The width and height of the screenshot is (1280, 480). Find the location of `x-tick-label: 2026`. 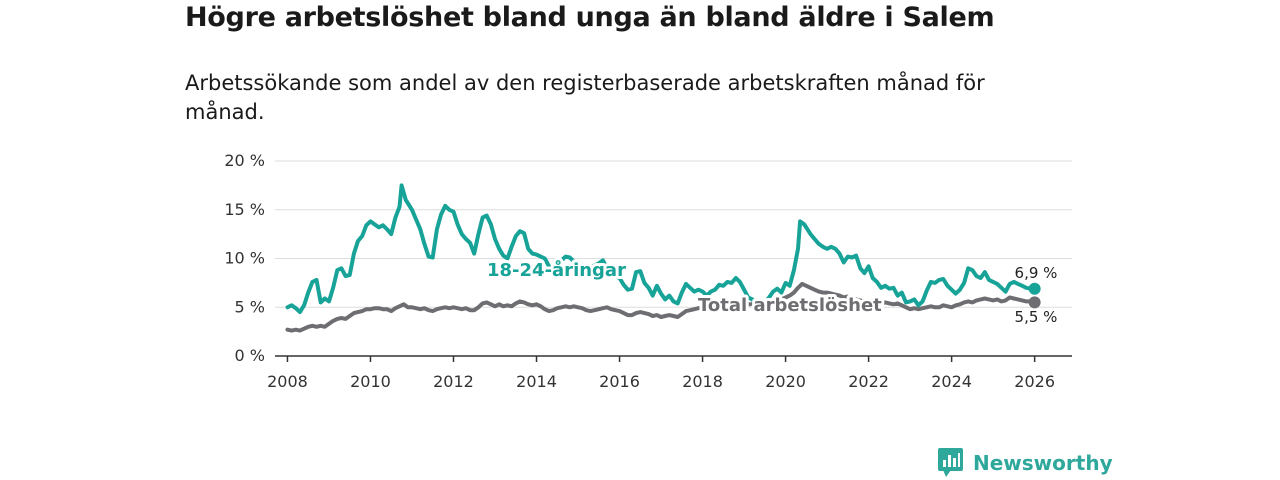

x-tick-label: 2026 is located at coordinates (1034, 381).